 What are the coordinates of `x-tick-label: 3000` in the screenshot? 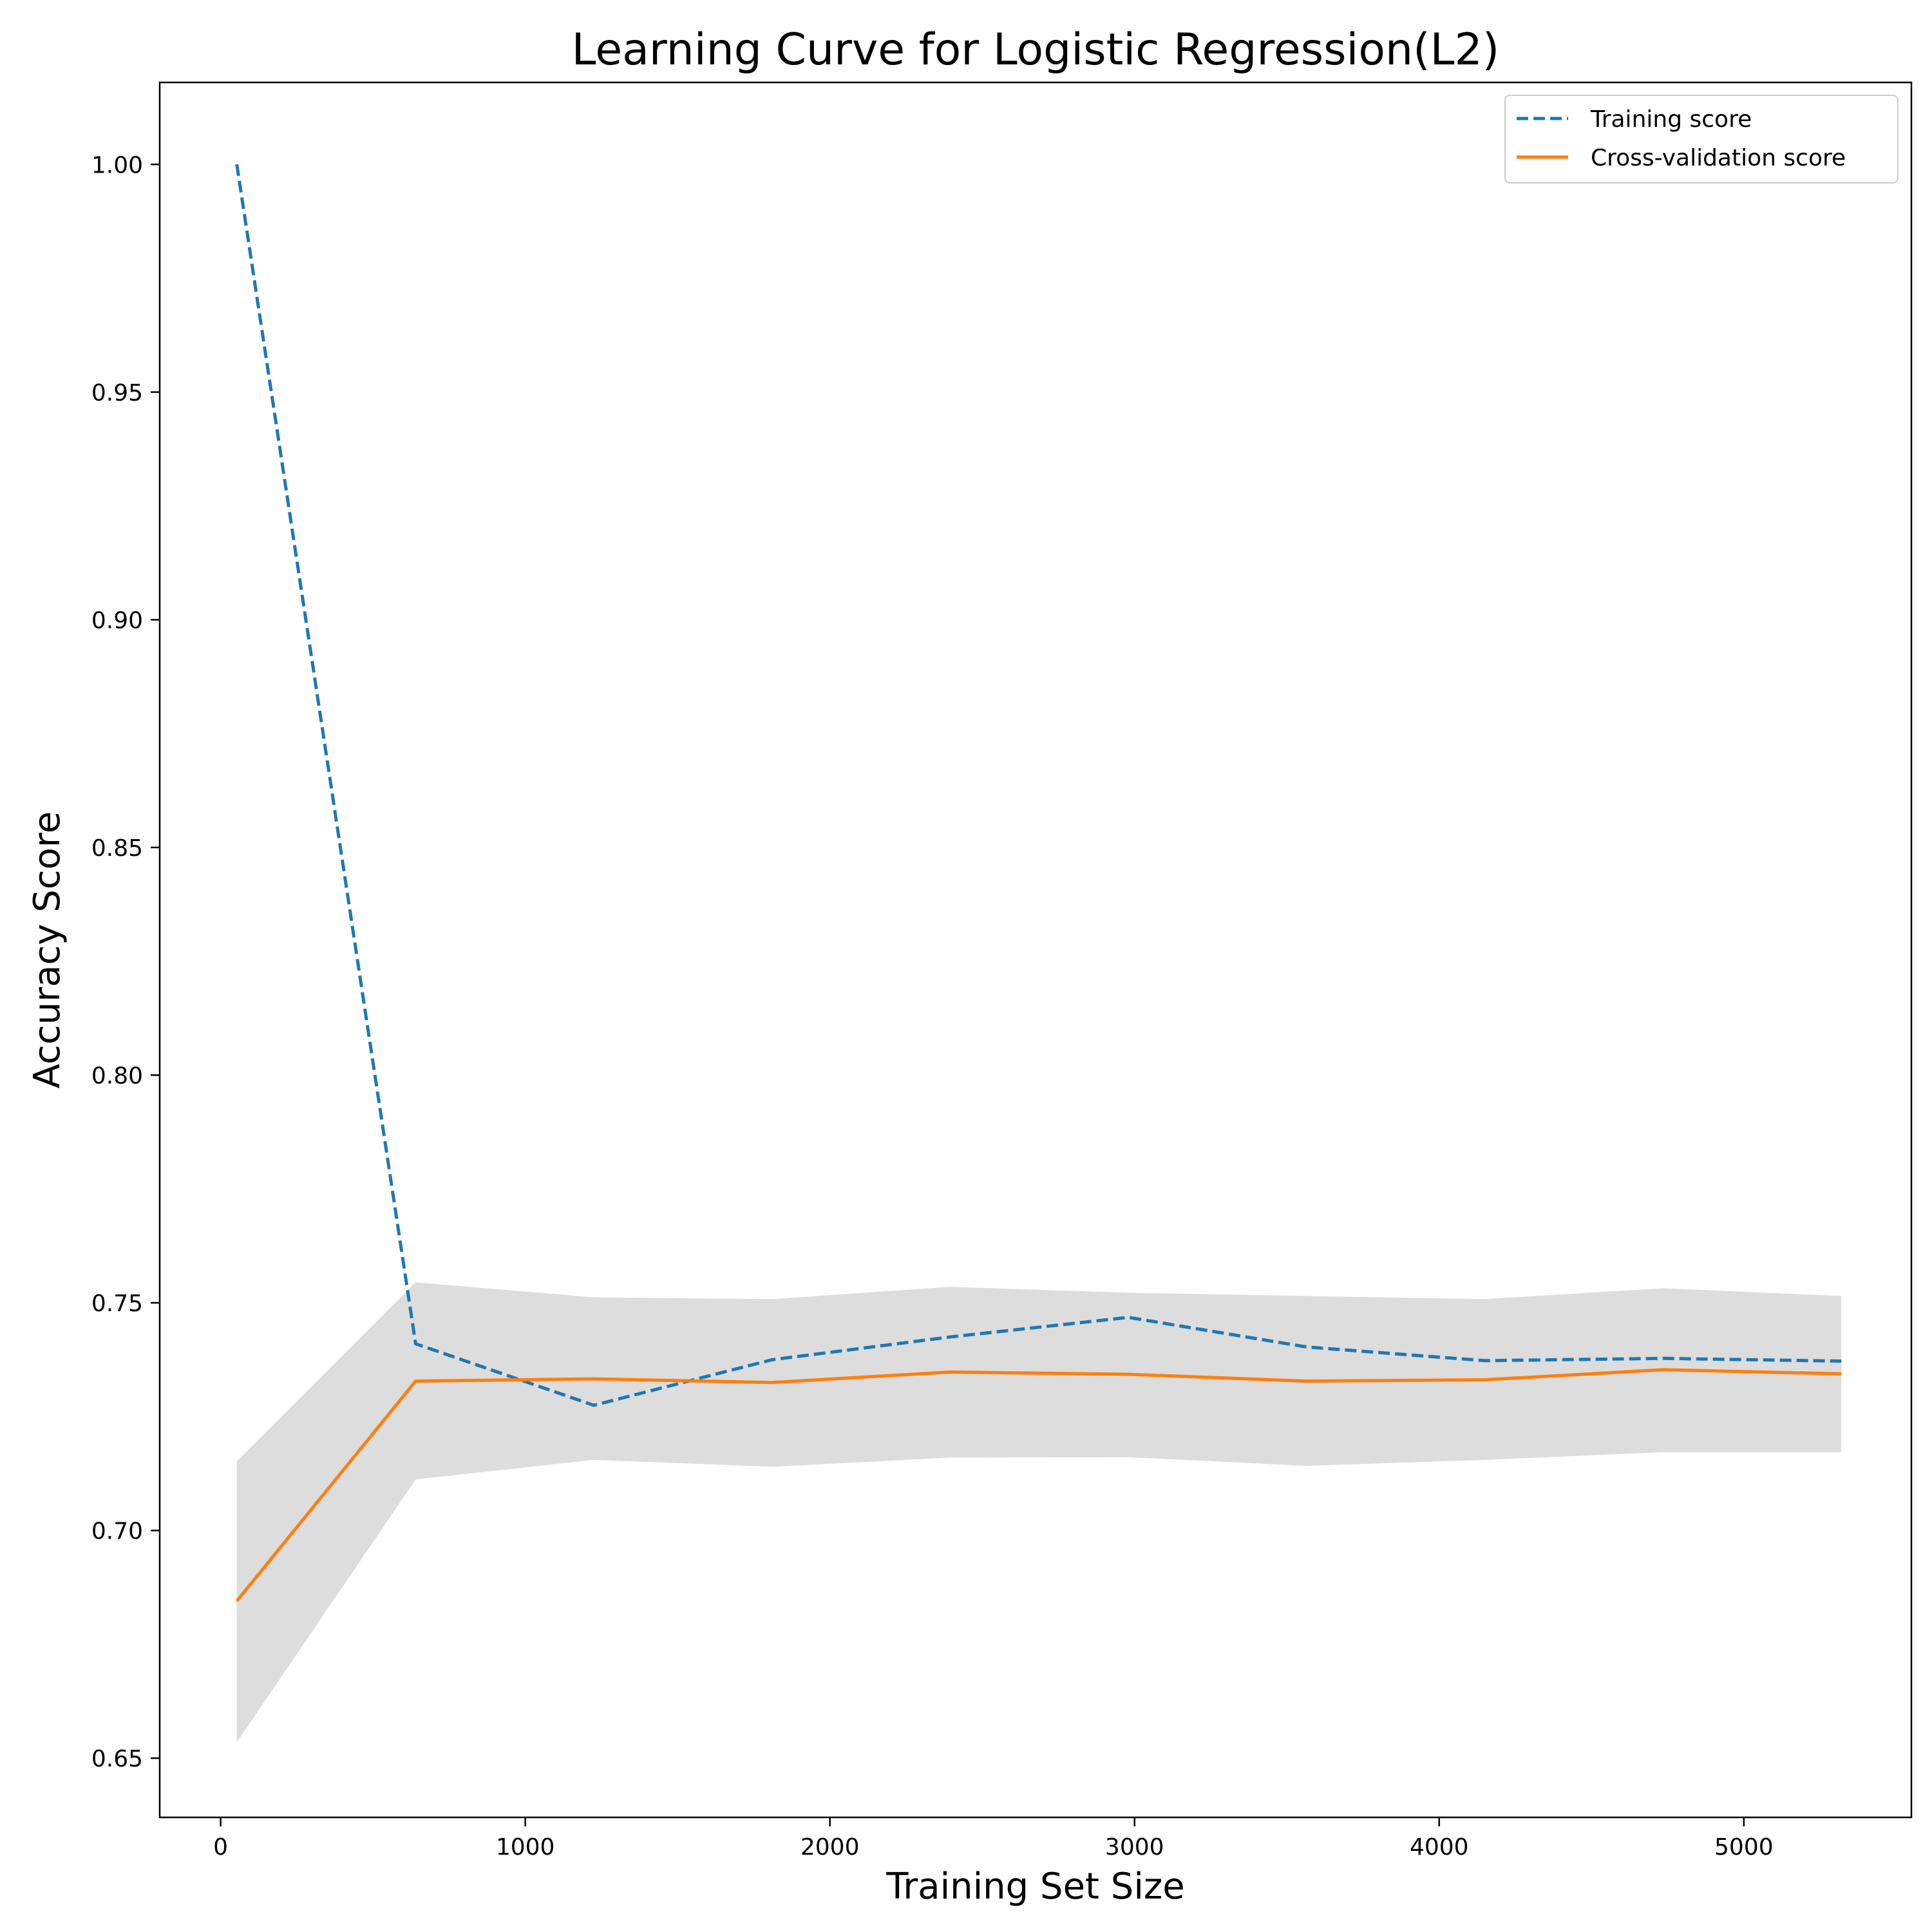 It's located at (1134, 1847).